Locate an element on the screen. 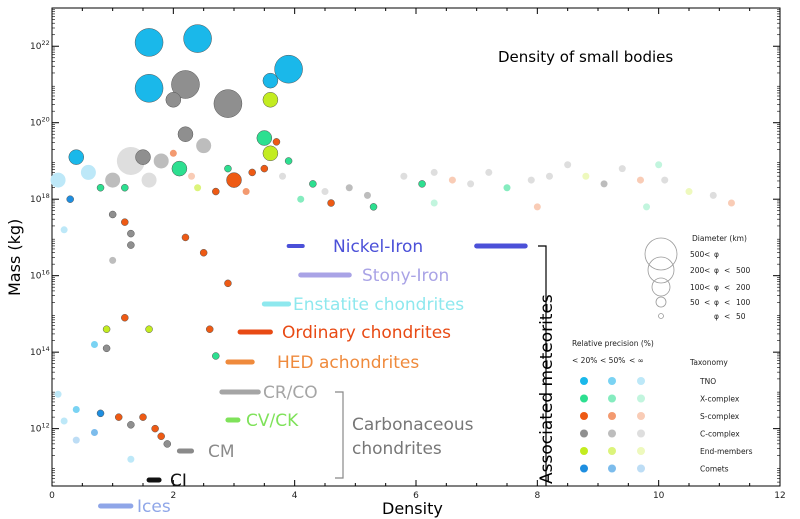 This screenshot has height=519, width=800. y-tick-label: 1014 is located at coordinates (40, 351).